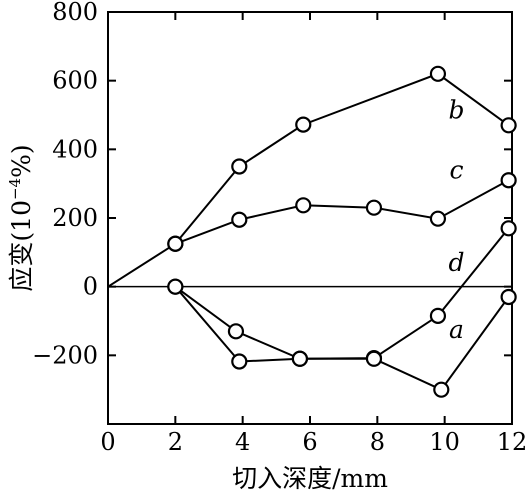 The width and height of the screenshot is (530, 504). I want to click on x-tick-label: 8, so click(377, 442).